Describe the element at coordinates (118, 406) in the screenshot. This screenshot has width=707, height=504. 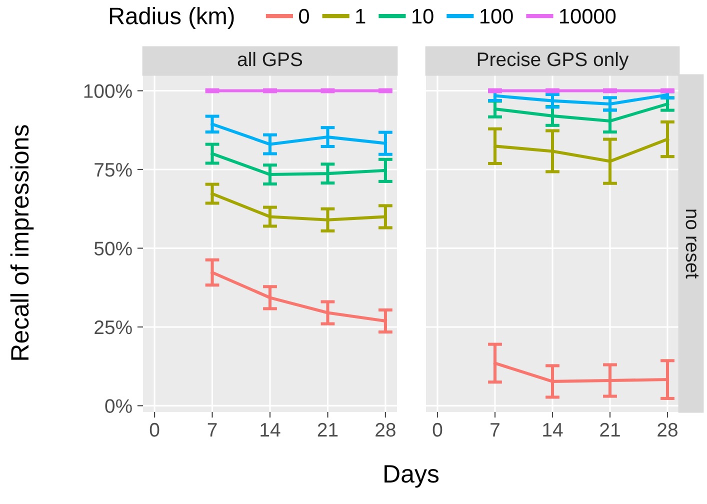
I see `y-tick-label: 0%` at that location.